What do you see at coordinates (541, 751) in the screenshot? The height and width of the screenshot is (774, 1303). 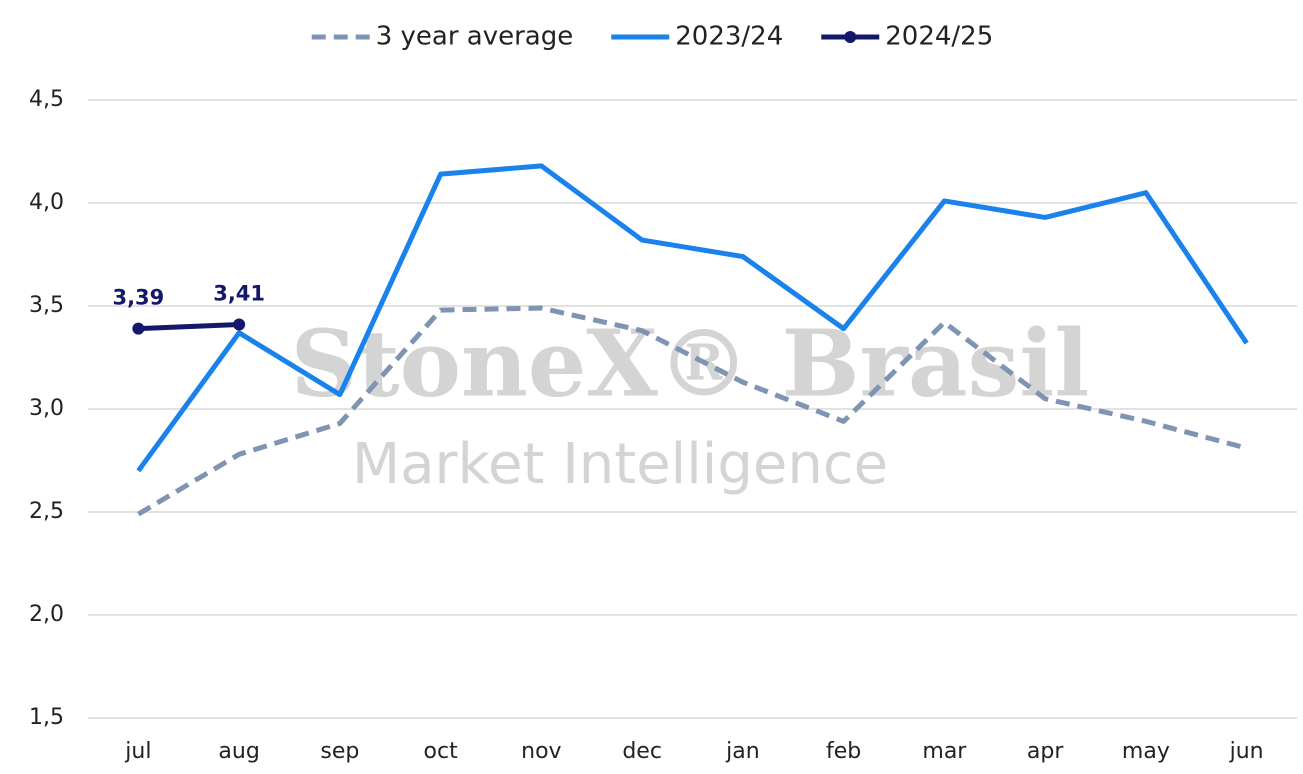 I see `x-tick-label: nov` at bounding box center [541, 751].